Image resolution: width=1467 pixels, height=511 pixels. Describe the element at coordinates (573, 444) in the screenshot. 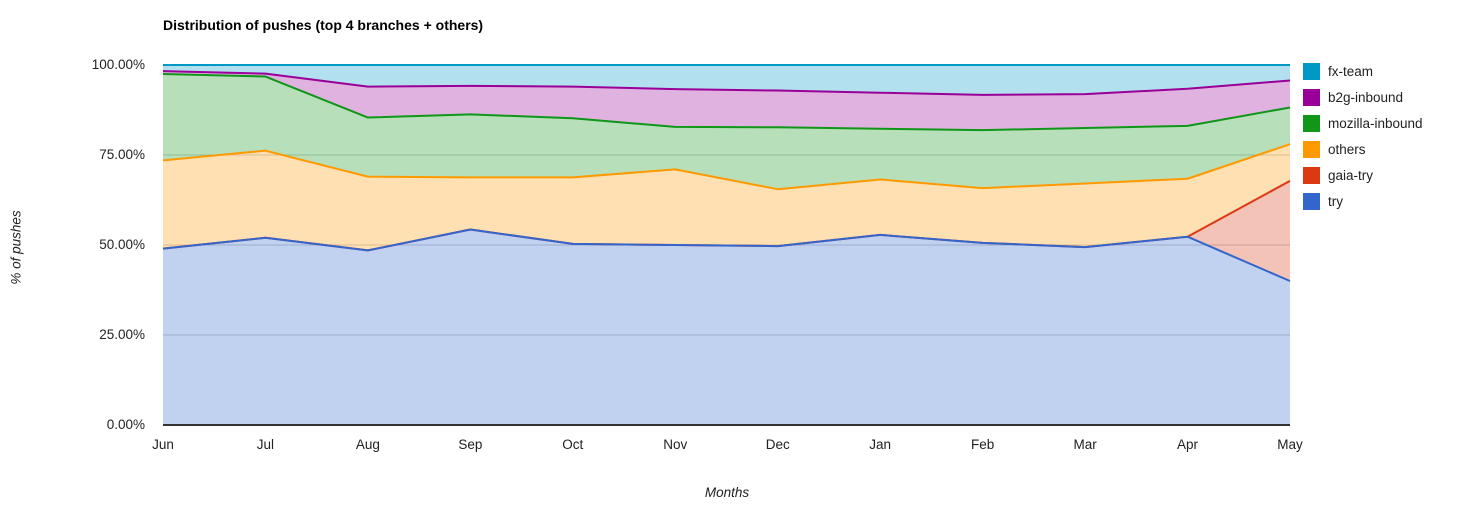

I see `x-tick-label: Oct` at that location.